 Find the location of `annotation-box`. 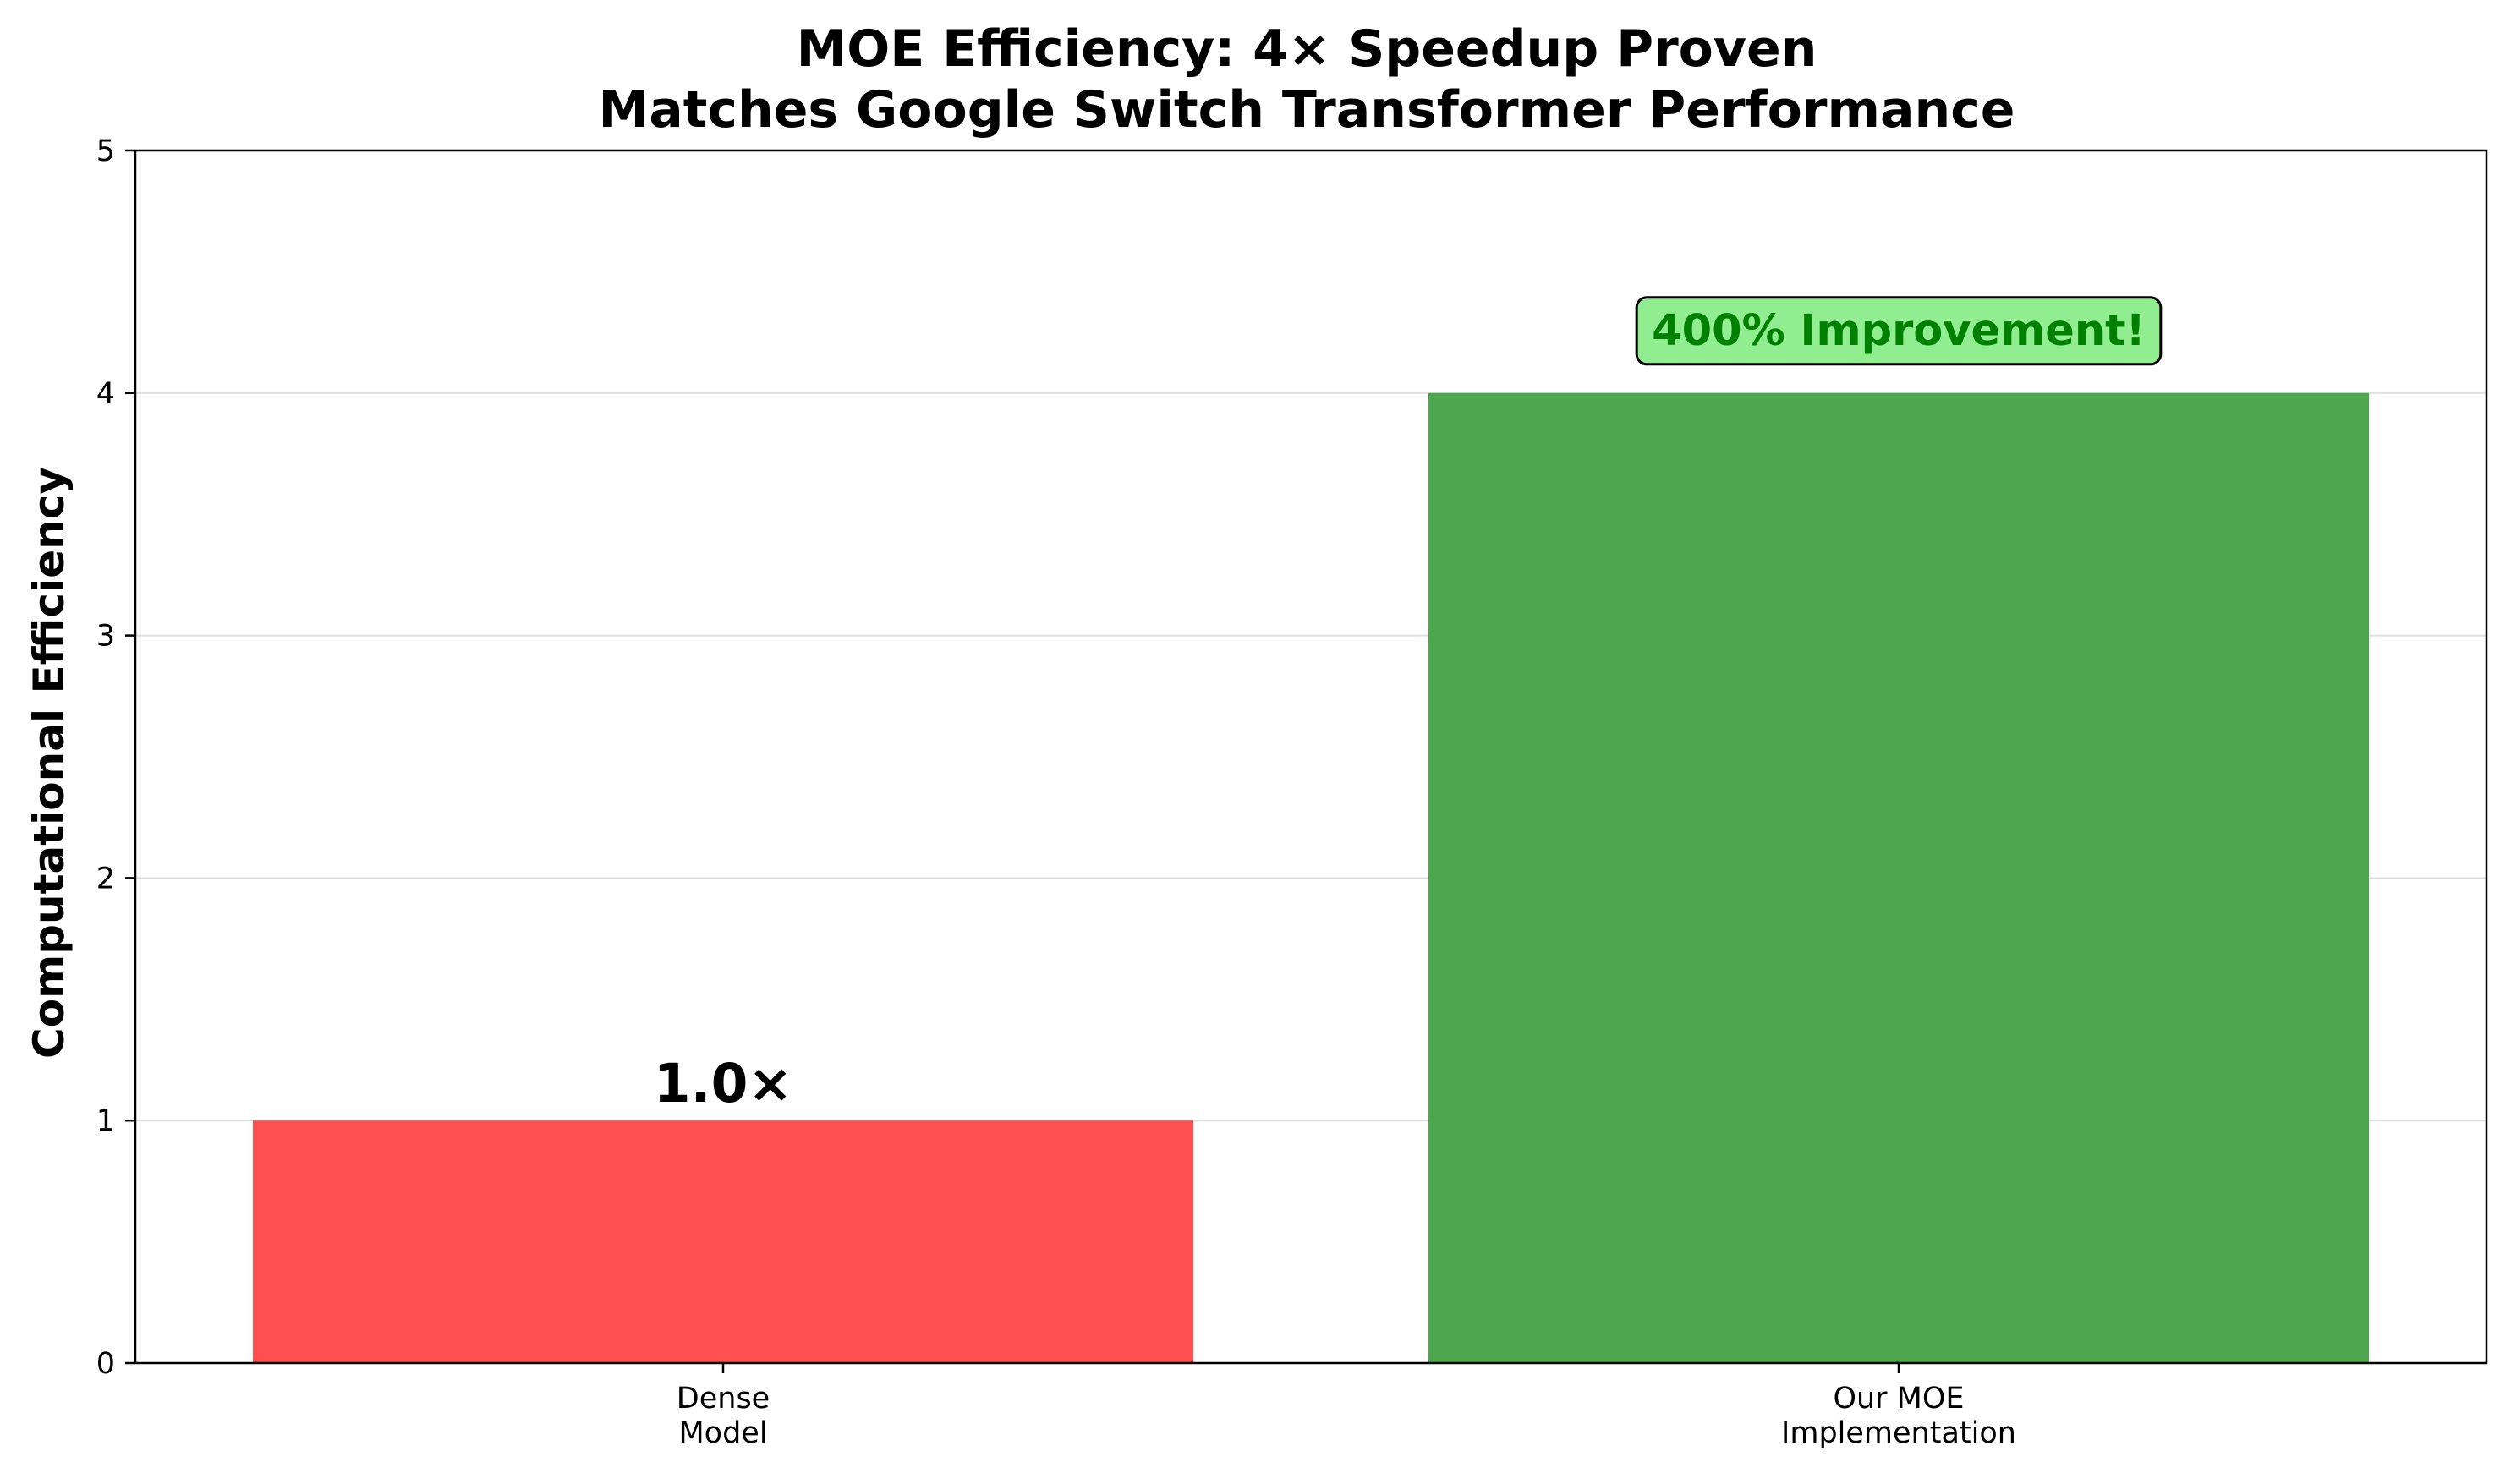

annotation-box is located at coordinates (1899, 331).